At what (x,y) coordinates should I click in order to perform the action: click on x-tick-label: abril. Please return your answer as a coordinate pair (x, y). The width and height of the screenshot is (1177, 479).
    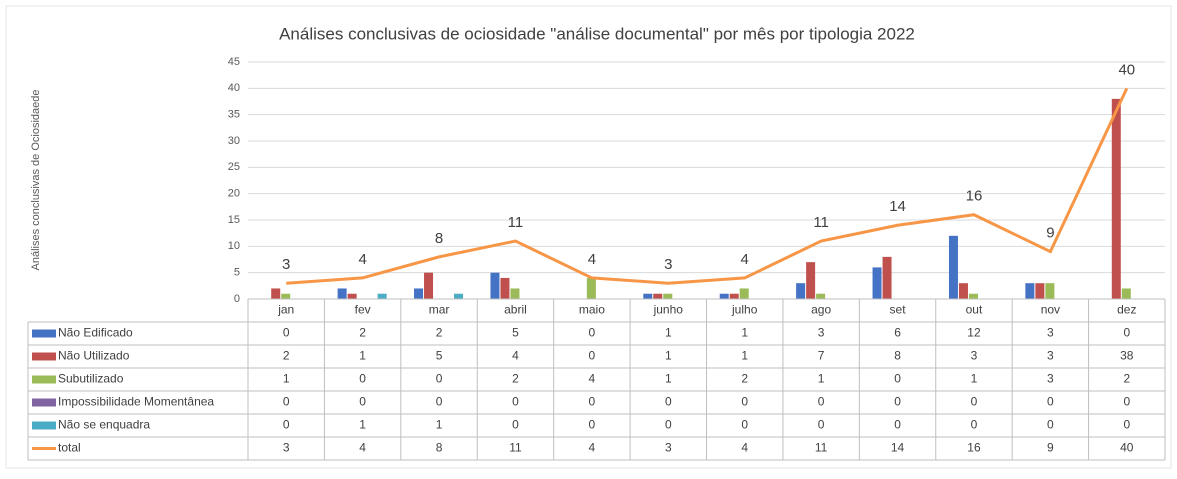
    Looking at the image, I should click on (515, 310).